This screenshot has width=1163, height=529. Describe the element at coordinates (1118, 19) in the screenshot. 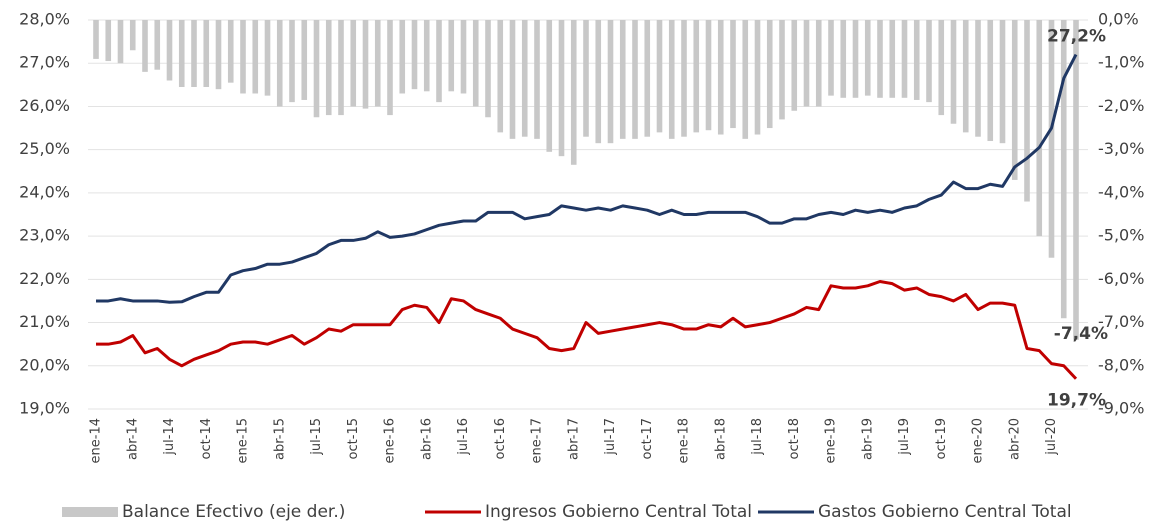

I see `y2-tick-label: 0,0%` at that location.